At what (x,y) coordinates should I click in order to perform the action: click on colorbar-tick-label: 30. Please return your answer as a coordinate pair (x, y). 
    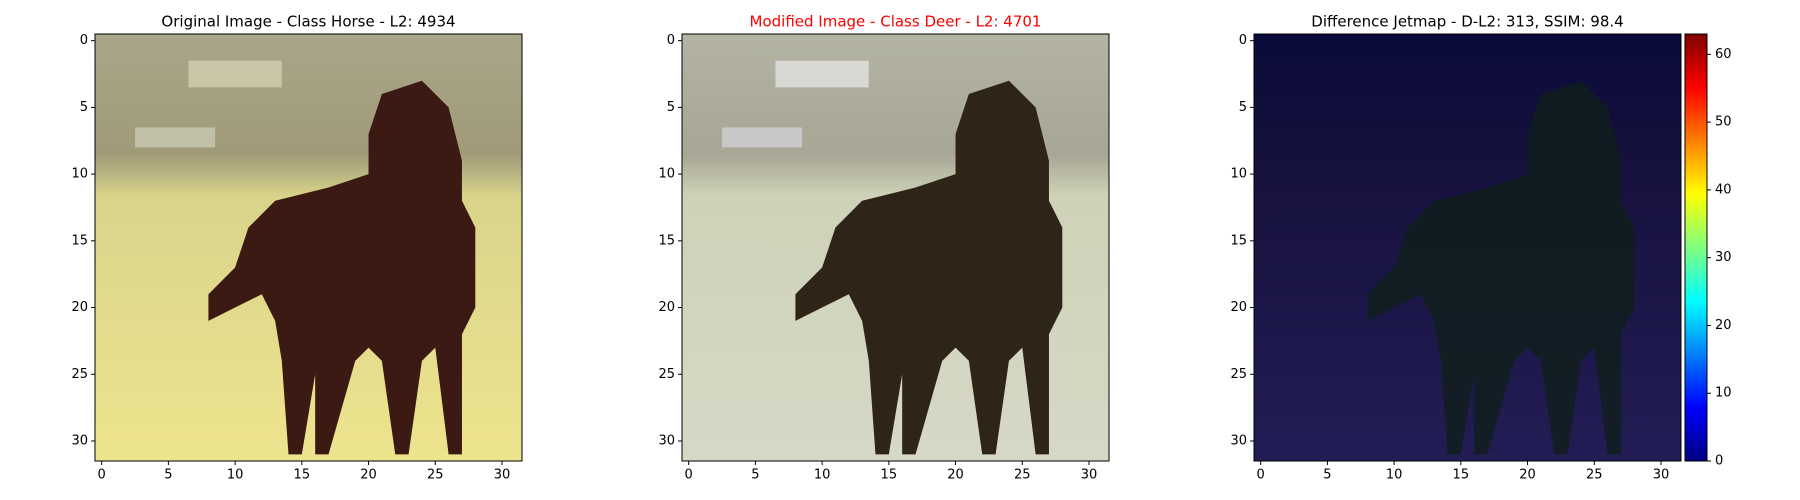
    Looking at the image, I should click on (1723, 257).